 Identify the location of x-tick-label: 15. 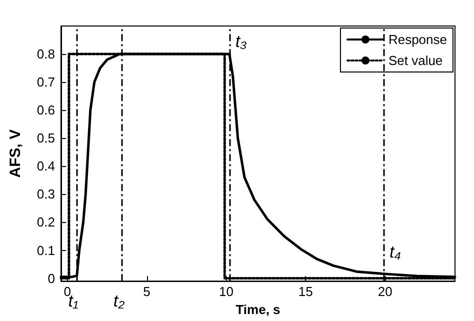
(305, 292).